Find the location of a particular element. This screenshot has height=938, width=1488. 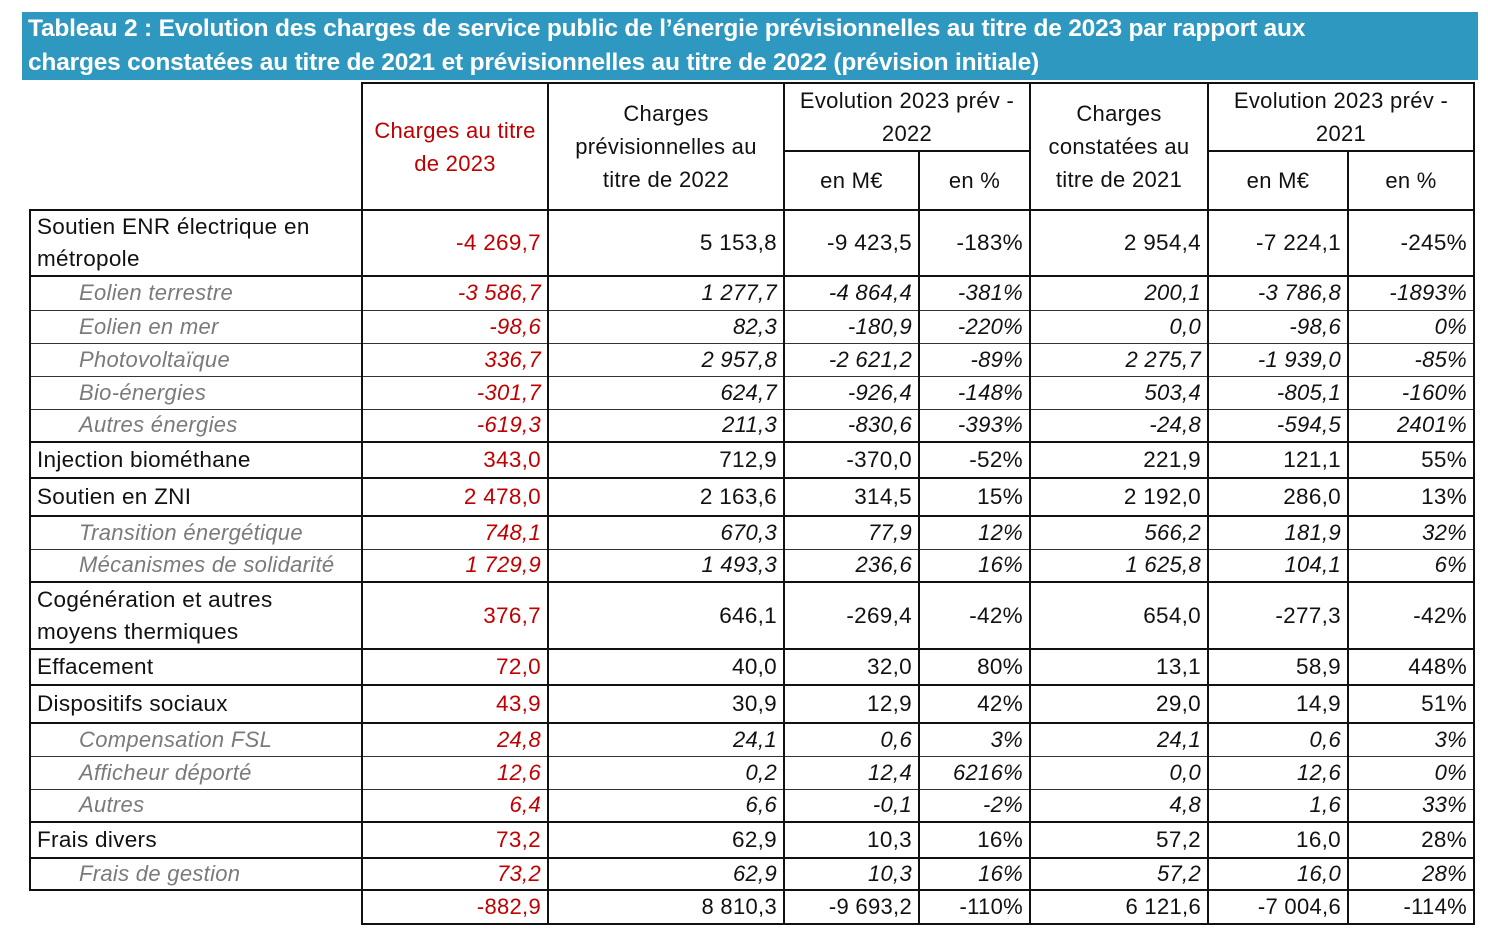

cell-charges-2022: 62,9 is located at coordinates (666, 874).